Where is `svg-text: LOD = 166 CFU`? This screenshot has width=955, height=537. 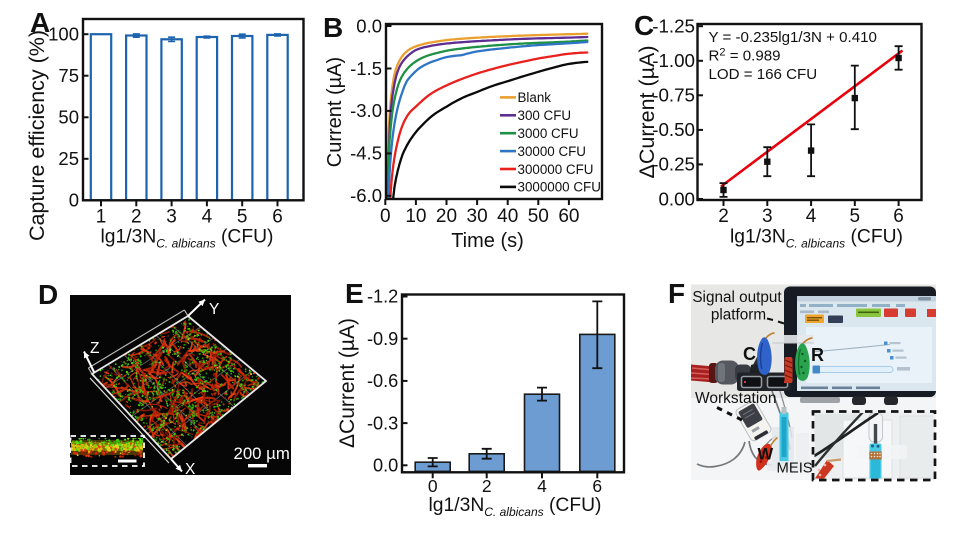
svg-text: LOD = 166 CFU is located at coordinates (763, 74).